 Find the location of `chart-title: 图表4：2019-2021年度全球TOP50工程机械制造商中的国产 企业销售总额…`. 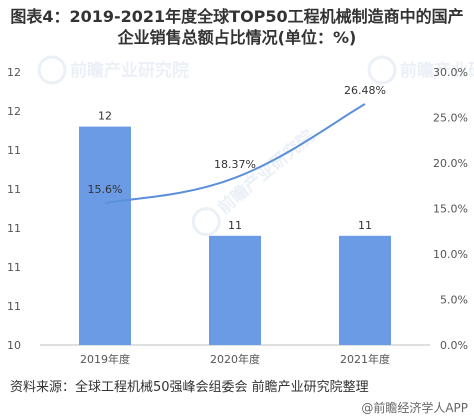

chart-title: 图表4：2019-2021年度全球TOP50工程机械制造商中的国产 企业销售总额… is located at coordinates (237, 27).